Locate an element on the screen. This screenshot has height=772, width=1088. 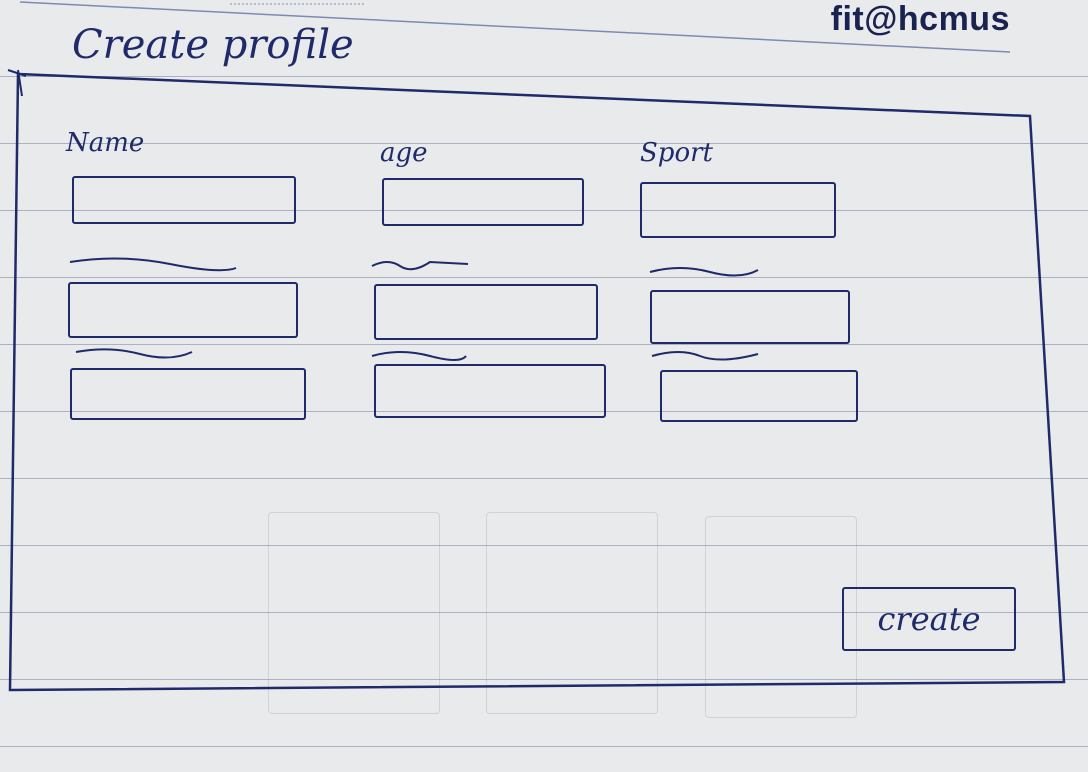
age-label: age is located at coordinates (404, 153).